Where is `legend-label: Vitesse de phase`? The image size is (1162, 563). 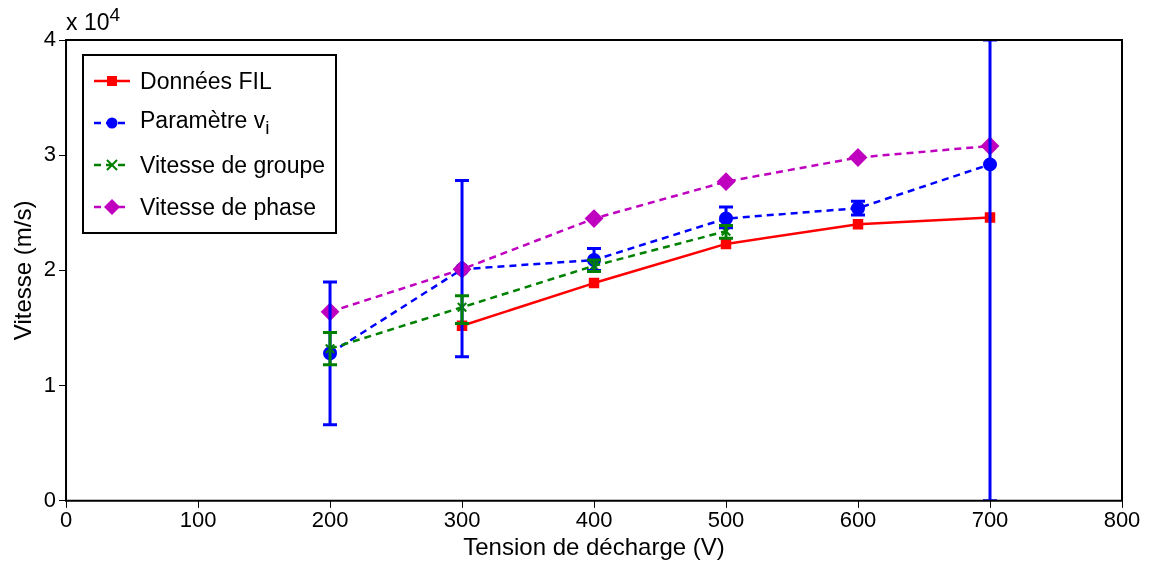
legend-label: Vitesse de phase is located at coordinates (228, 207).